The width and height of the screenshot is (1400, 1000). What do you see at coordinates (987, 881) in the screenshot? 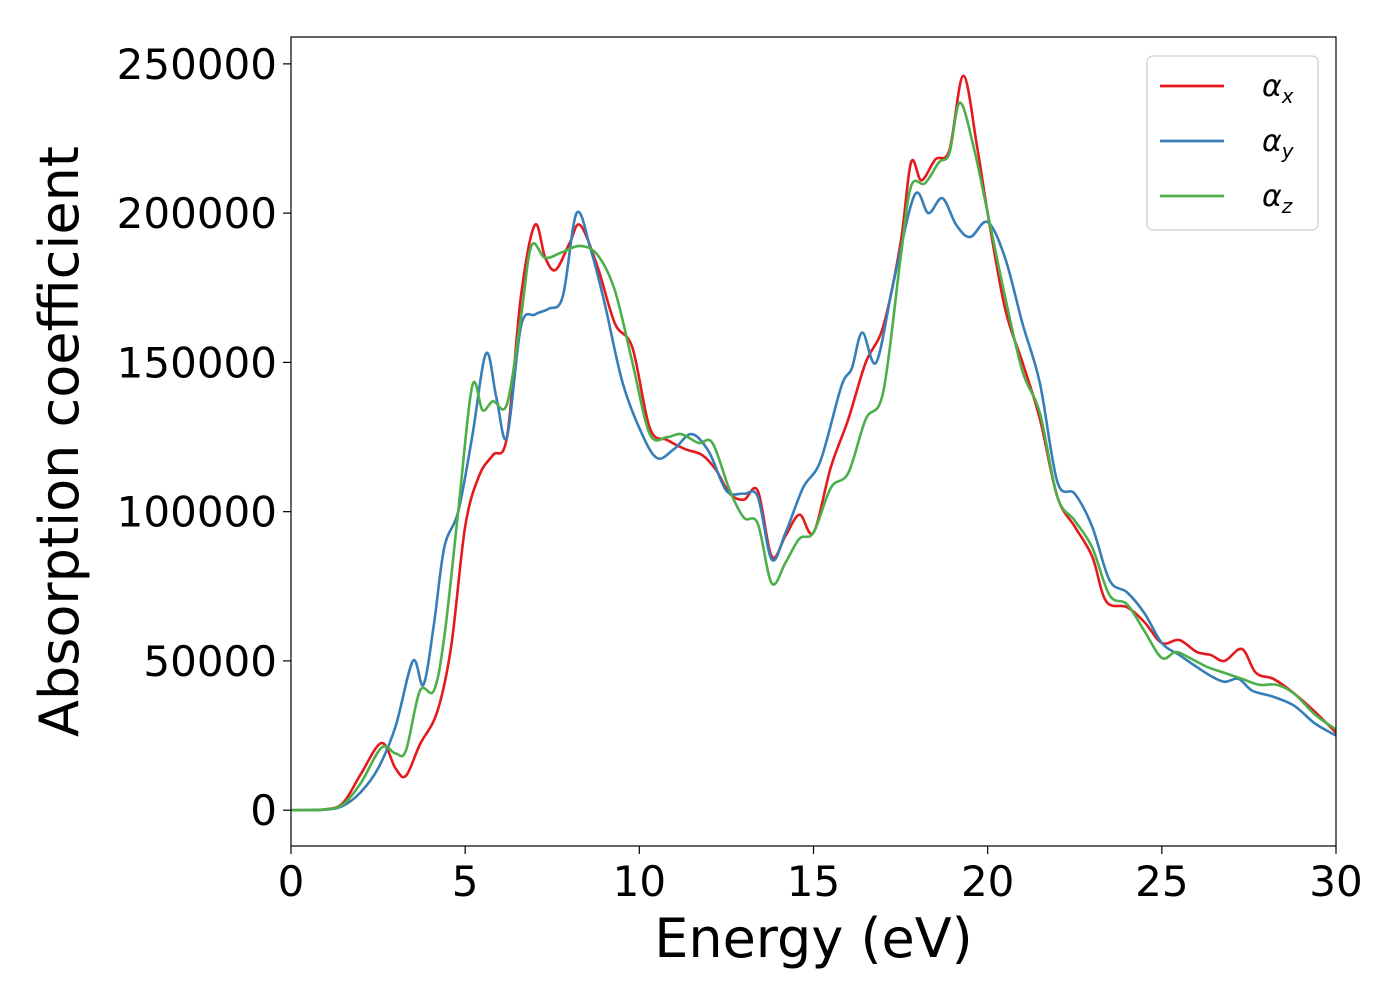
I see `x-tick-label: 20` at bounding box center [987, 881].